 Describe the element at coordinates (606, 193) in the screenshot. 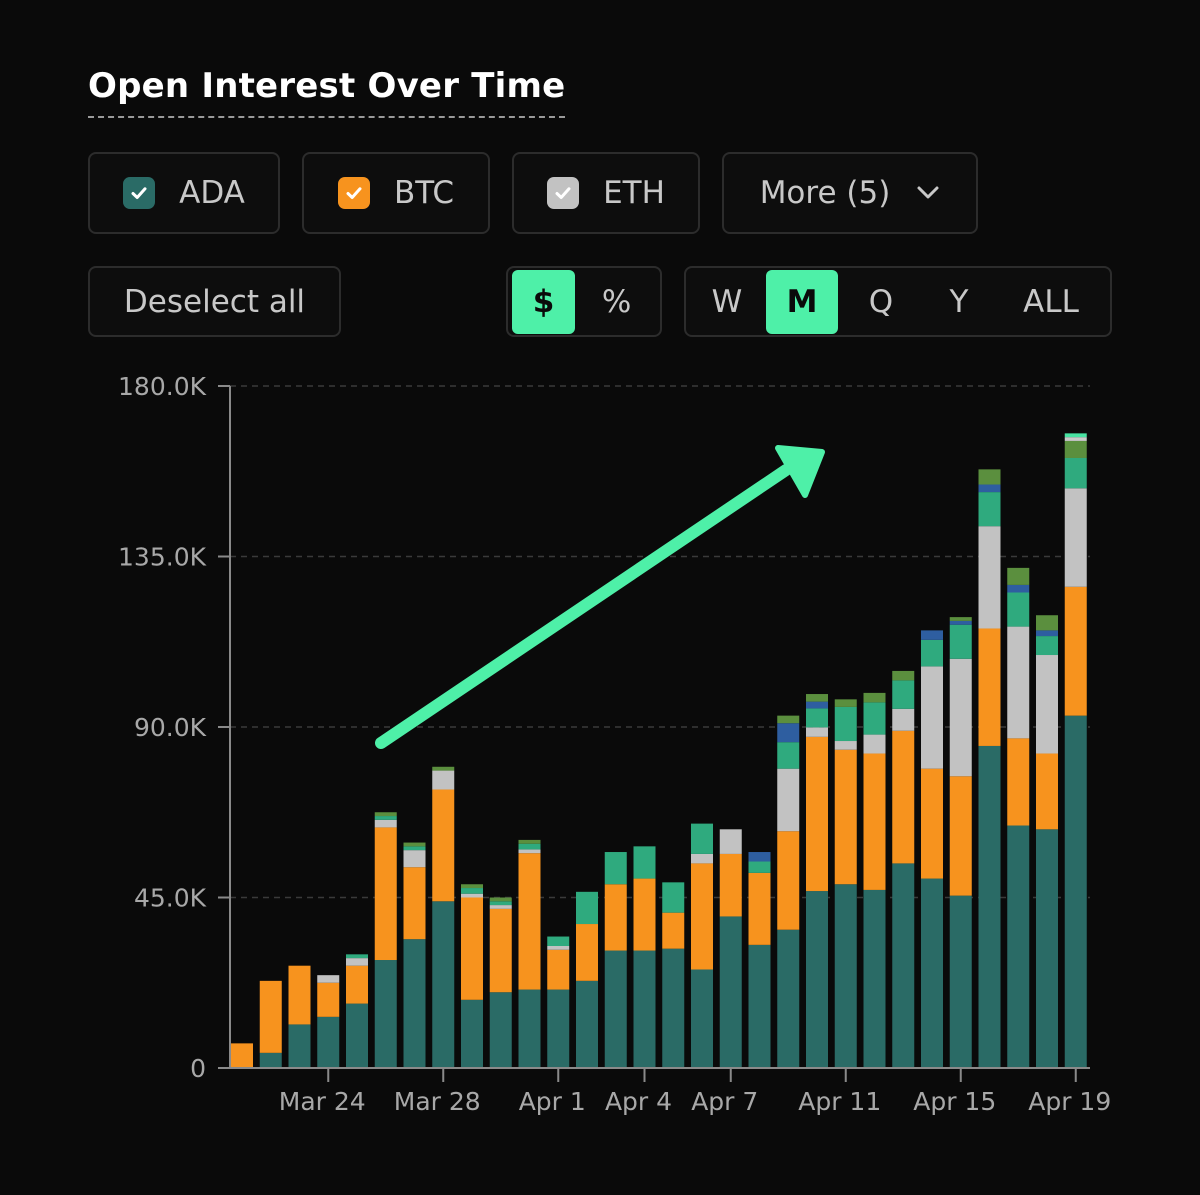

I see `filter-chip-eth: ETH` at that location.